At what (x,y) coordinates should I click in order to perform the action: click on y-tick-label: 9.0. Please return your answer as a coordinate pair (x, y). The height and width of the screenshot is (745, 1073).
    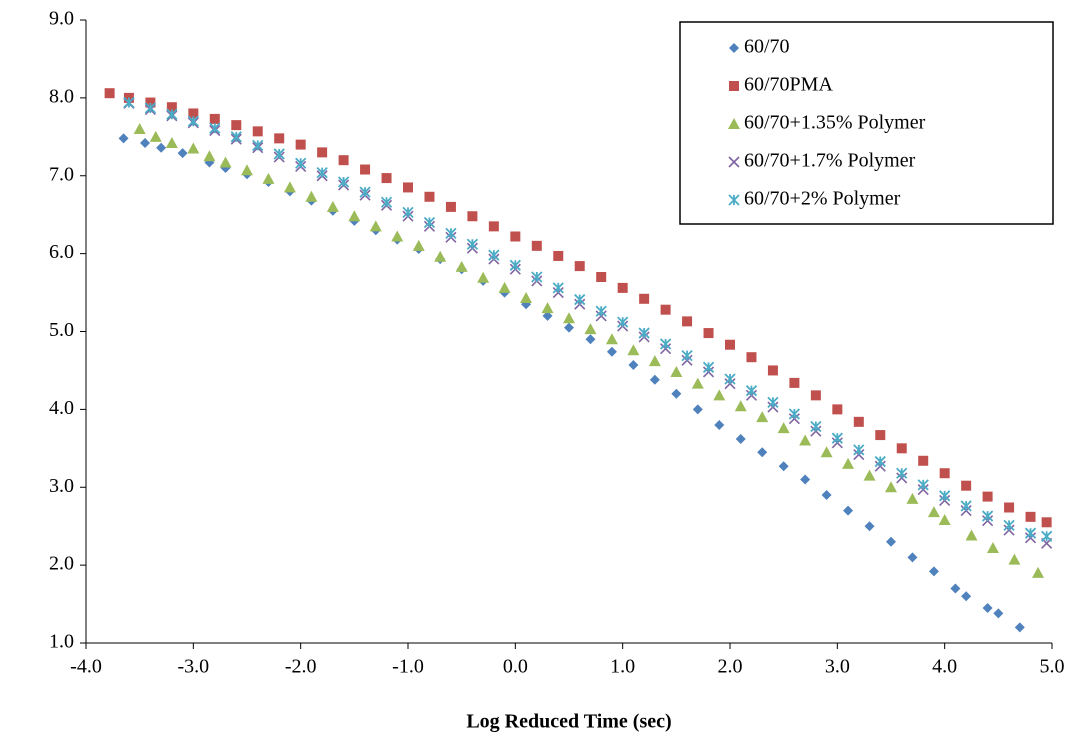
    Looking at the image, I should click on (61, 19).